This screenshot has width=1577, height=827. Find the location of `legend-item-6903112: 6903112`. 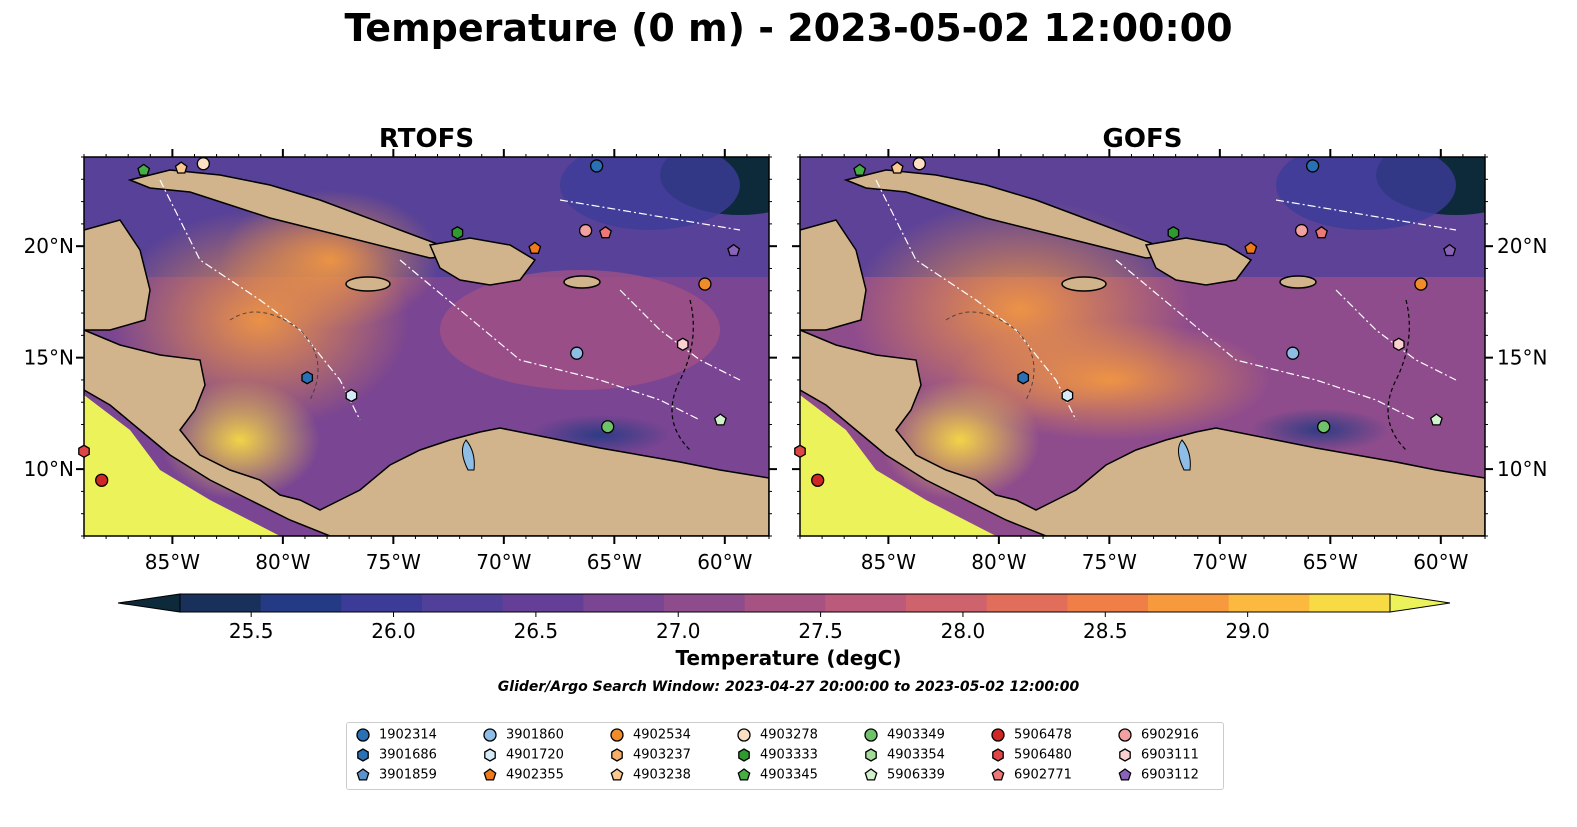

legend-item-6903112: 6903112 is located at coordinates (1158, 775).